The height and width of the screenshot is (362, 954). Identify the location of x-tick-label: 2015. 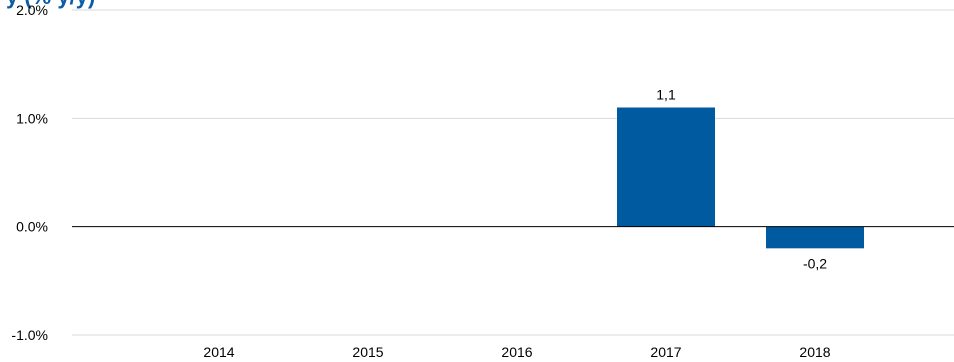
(367, 352).